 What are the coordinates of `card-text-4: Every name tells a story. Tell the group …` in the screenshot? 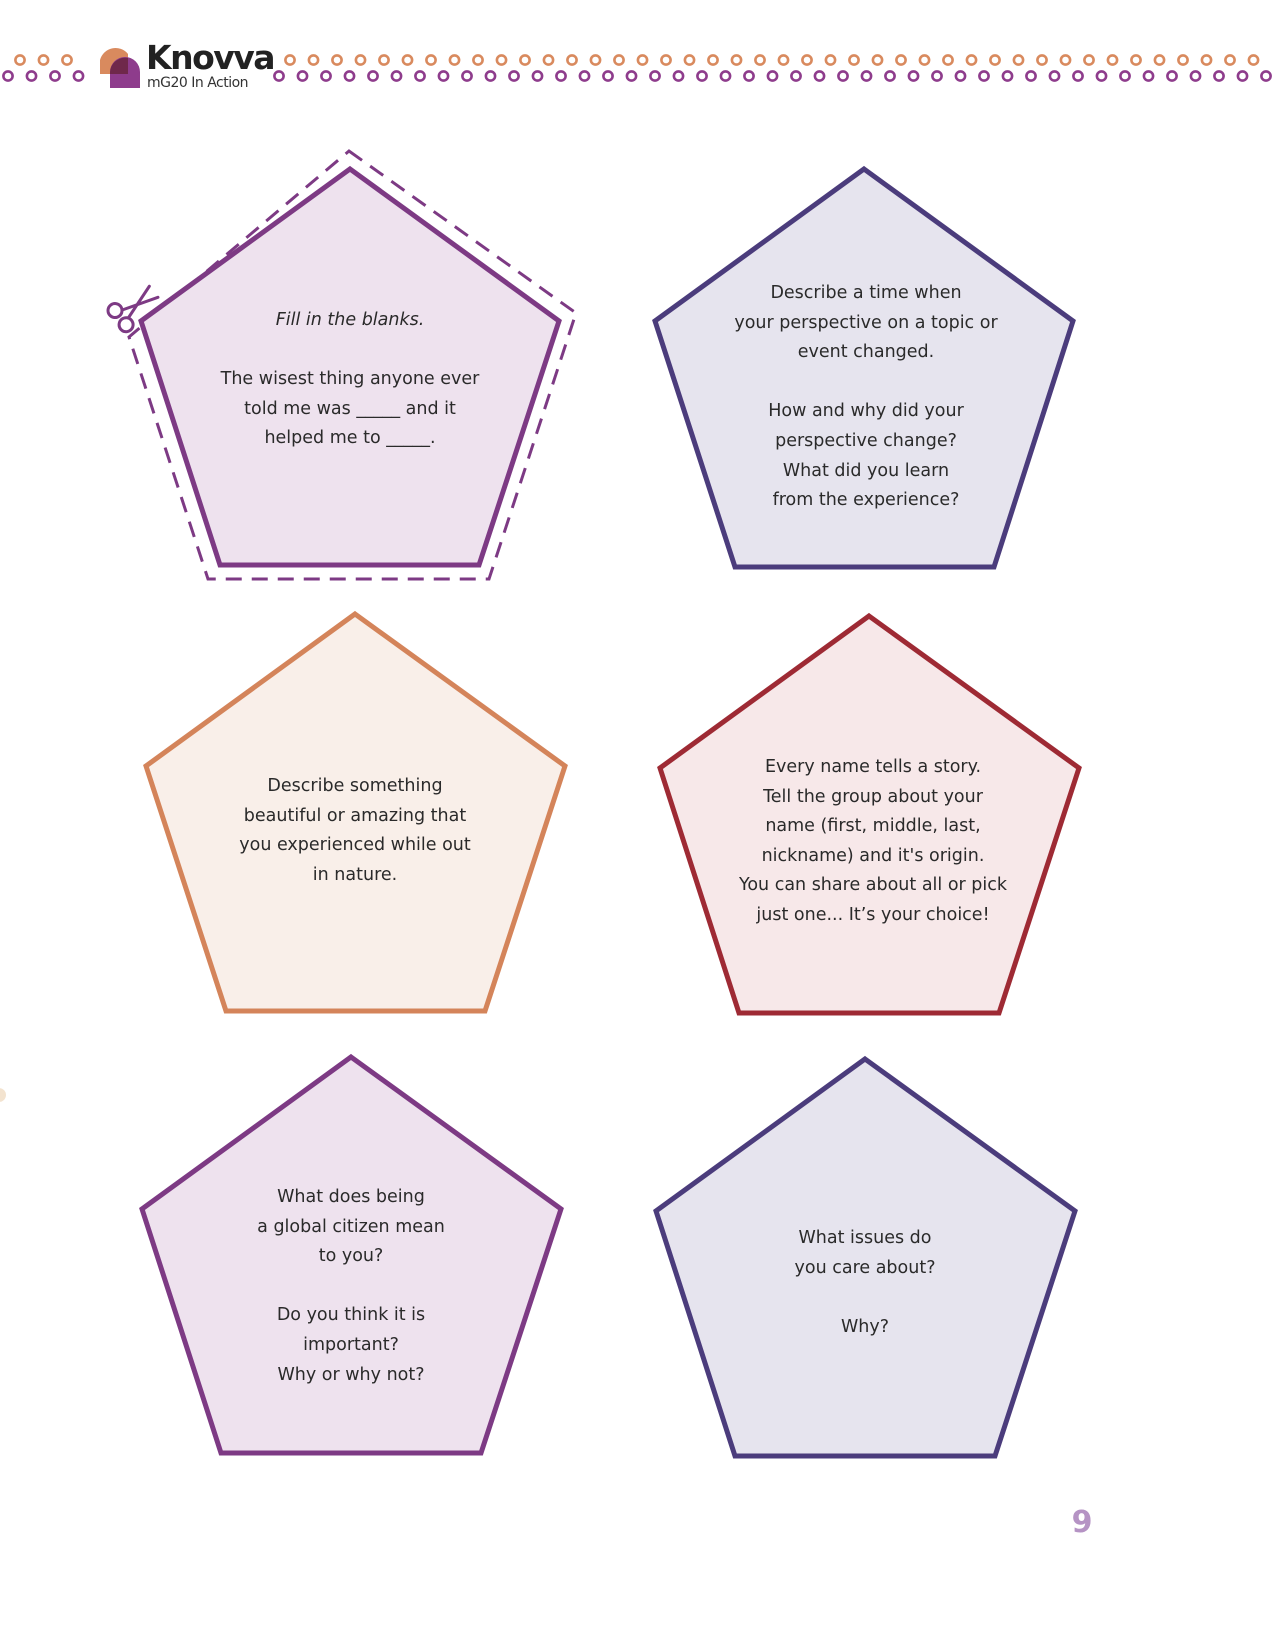 It's located at (873, 842).